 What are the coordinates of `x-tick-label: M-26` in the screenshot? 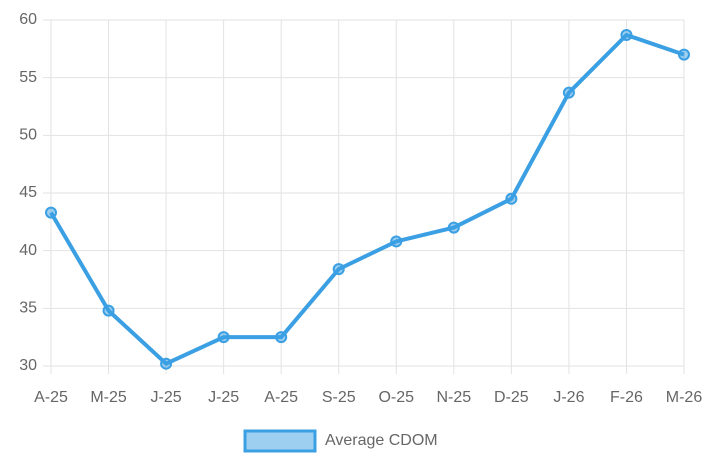 It's located at (684, 397).